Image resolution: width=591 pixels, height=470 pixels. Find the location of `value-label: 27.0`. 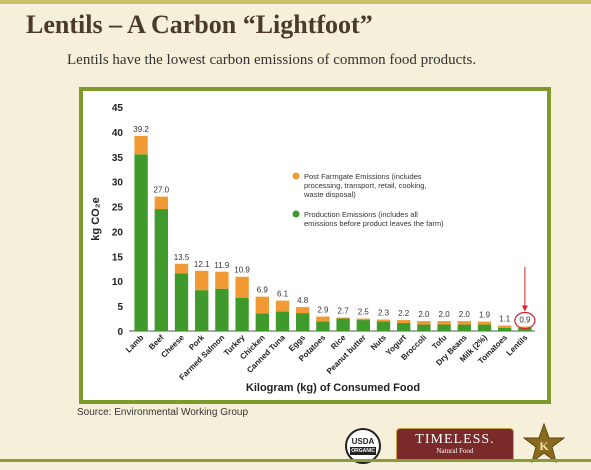

value-label: 27.0 is located at coordinates (162, 190).